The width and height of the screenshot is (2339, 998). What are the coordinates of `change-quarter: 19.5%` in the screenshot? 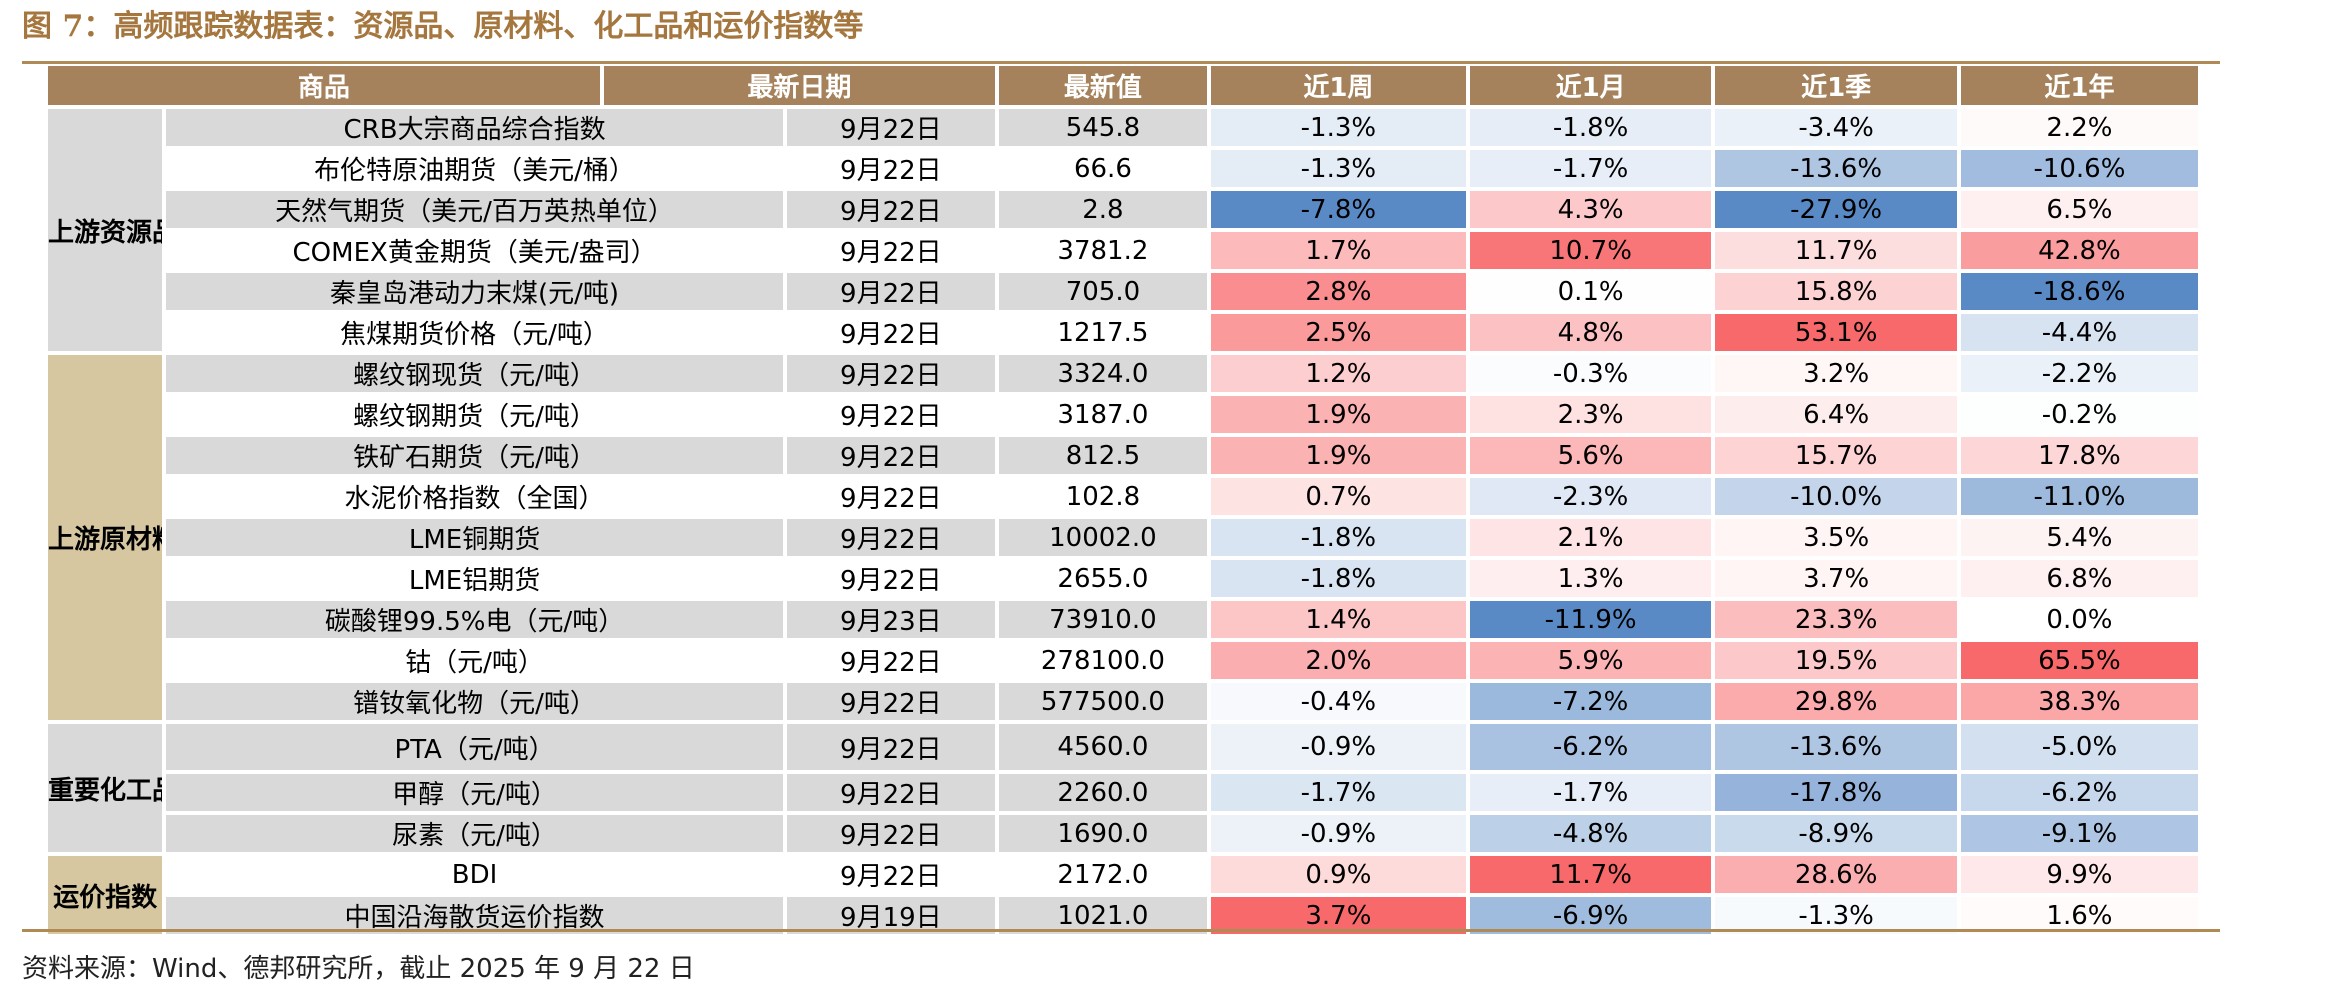 It's located at (1836, 660).